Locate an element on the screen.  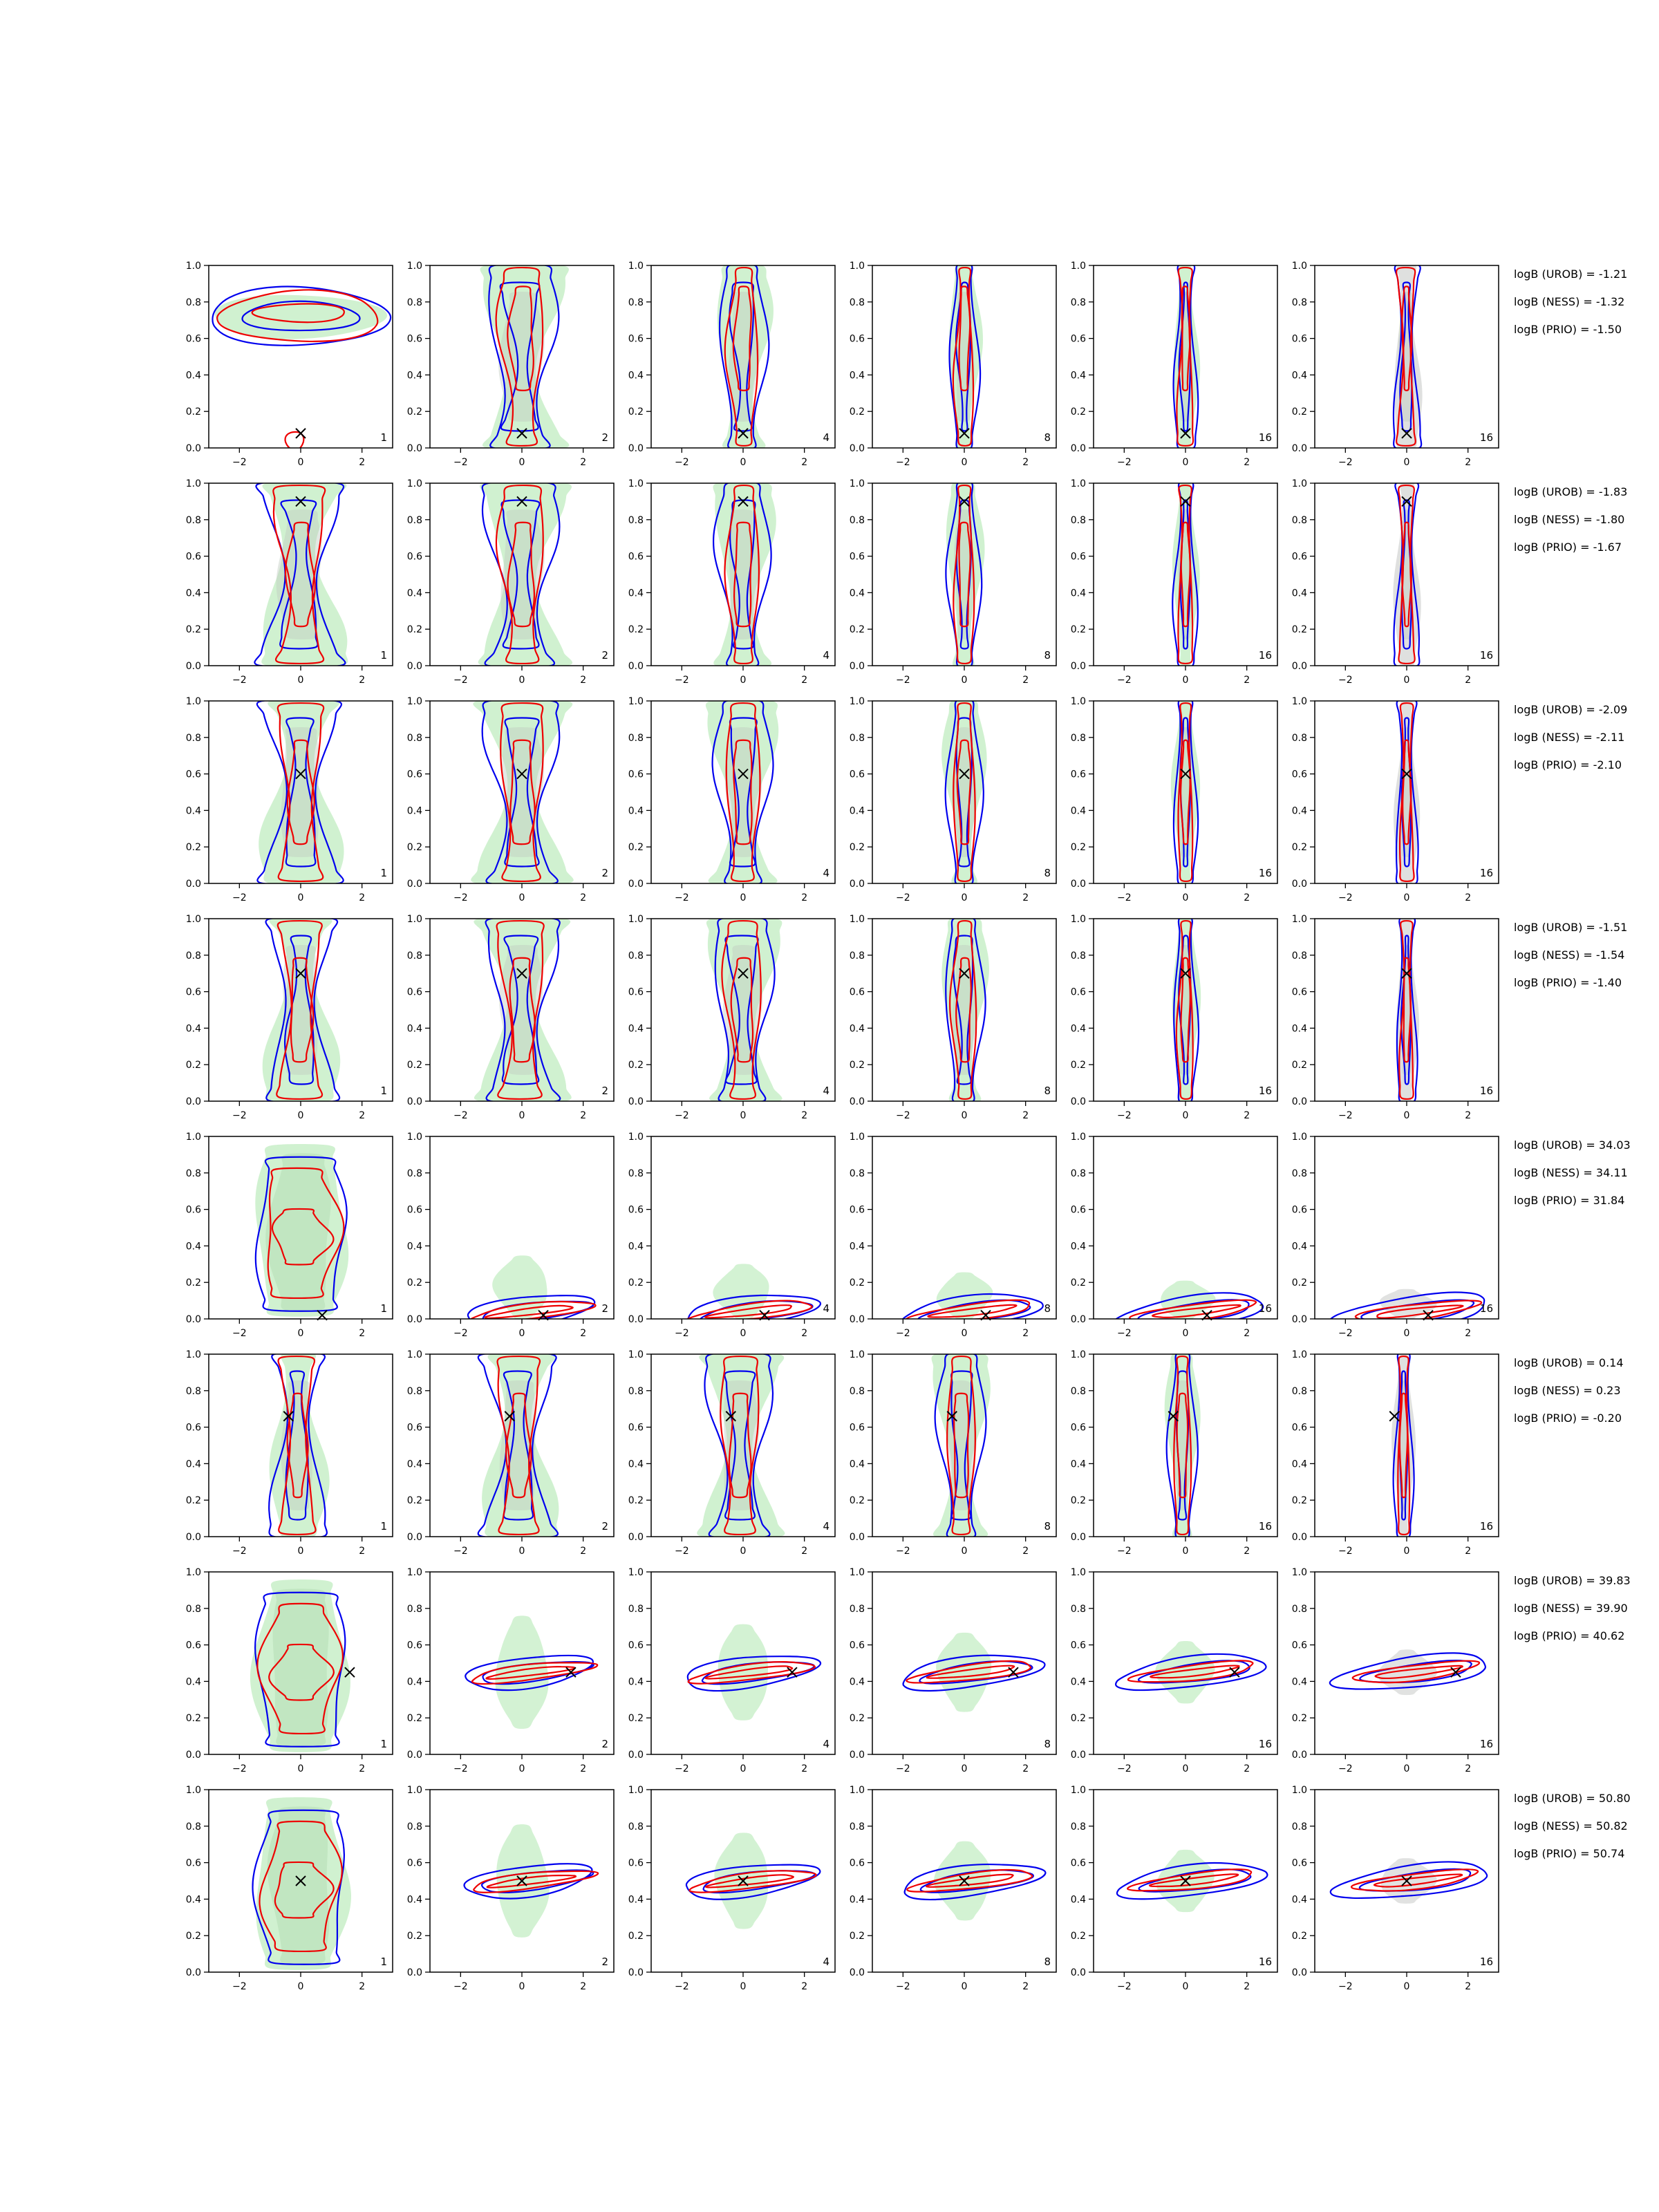
panel-r5-c2: 2 −2 0 2 0.0 0.2 0.4 0.6 0.8 1.0 is located at coordinates (511, 1235).